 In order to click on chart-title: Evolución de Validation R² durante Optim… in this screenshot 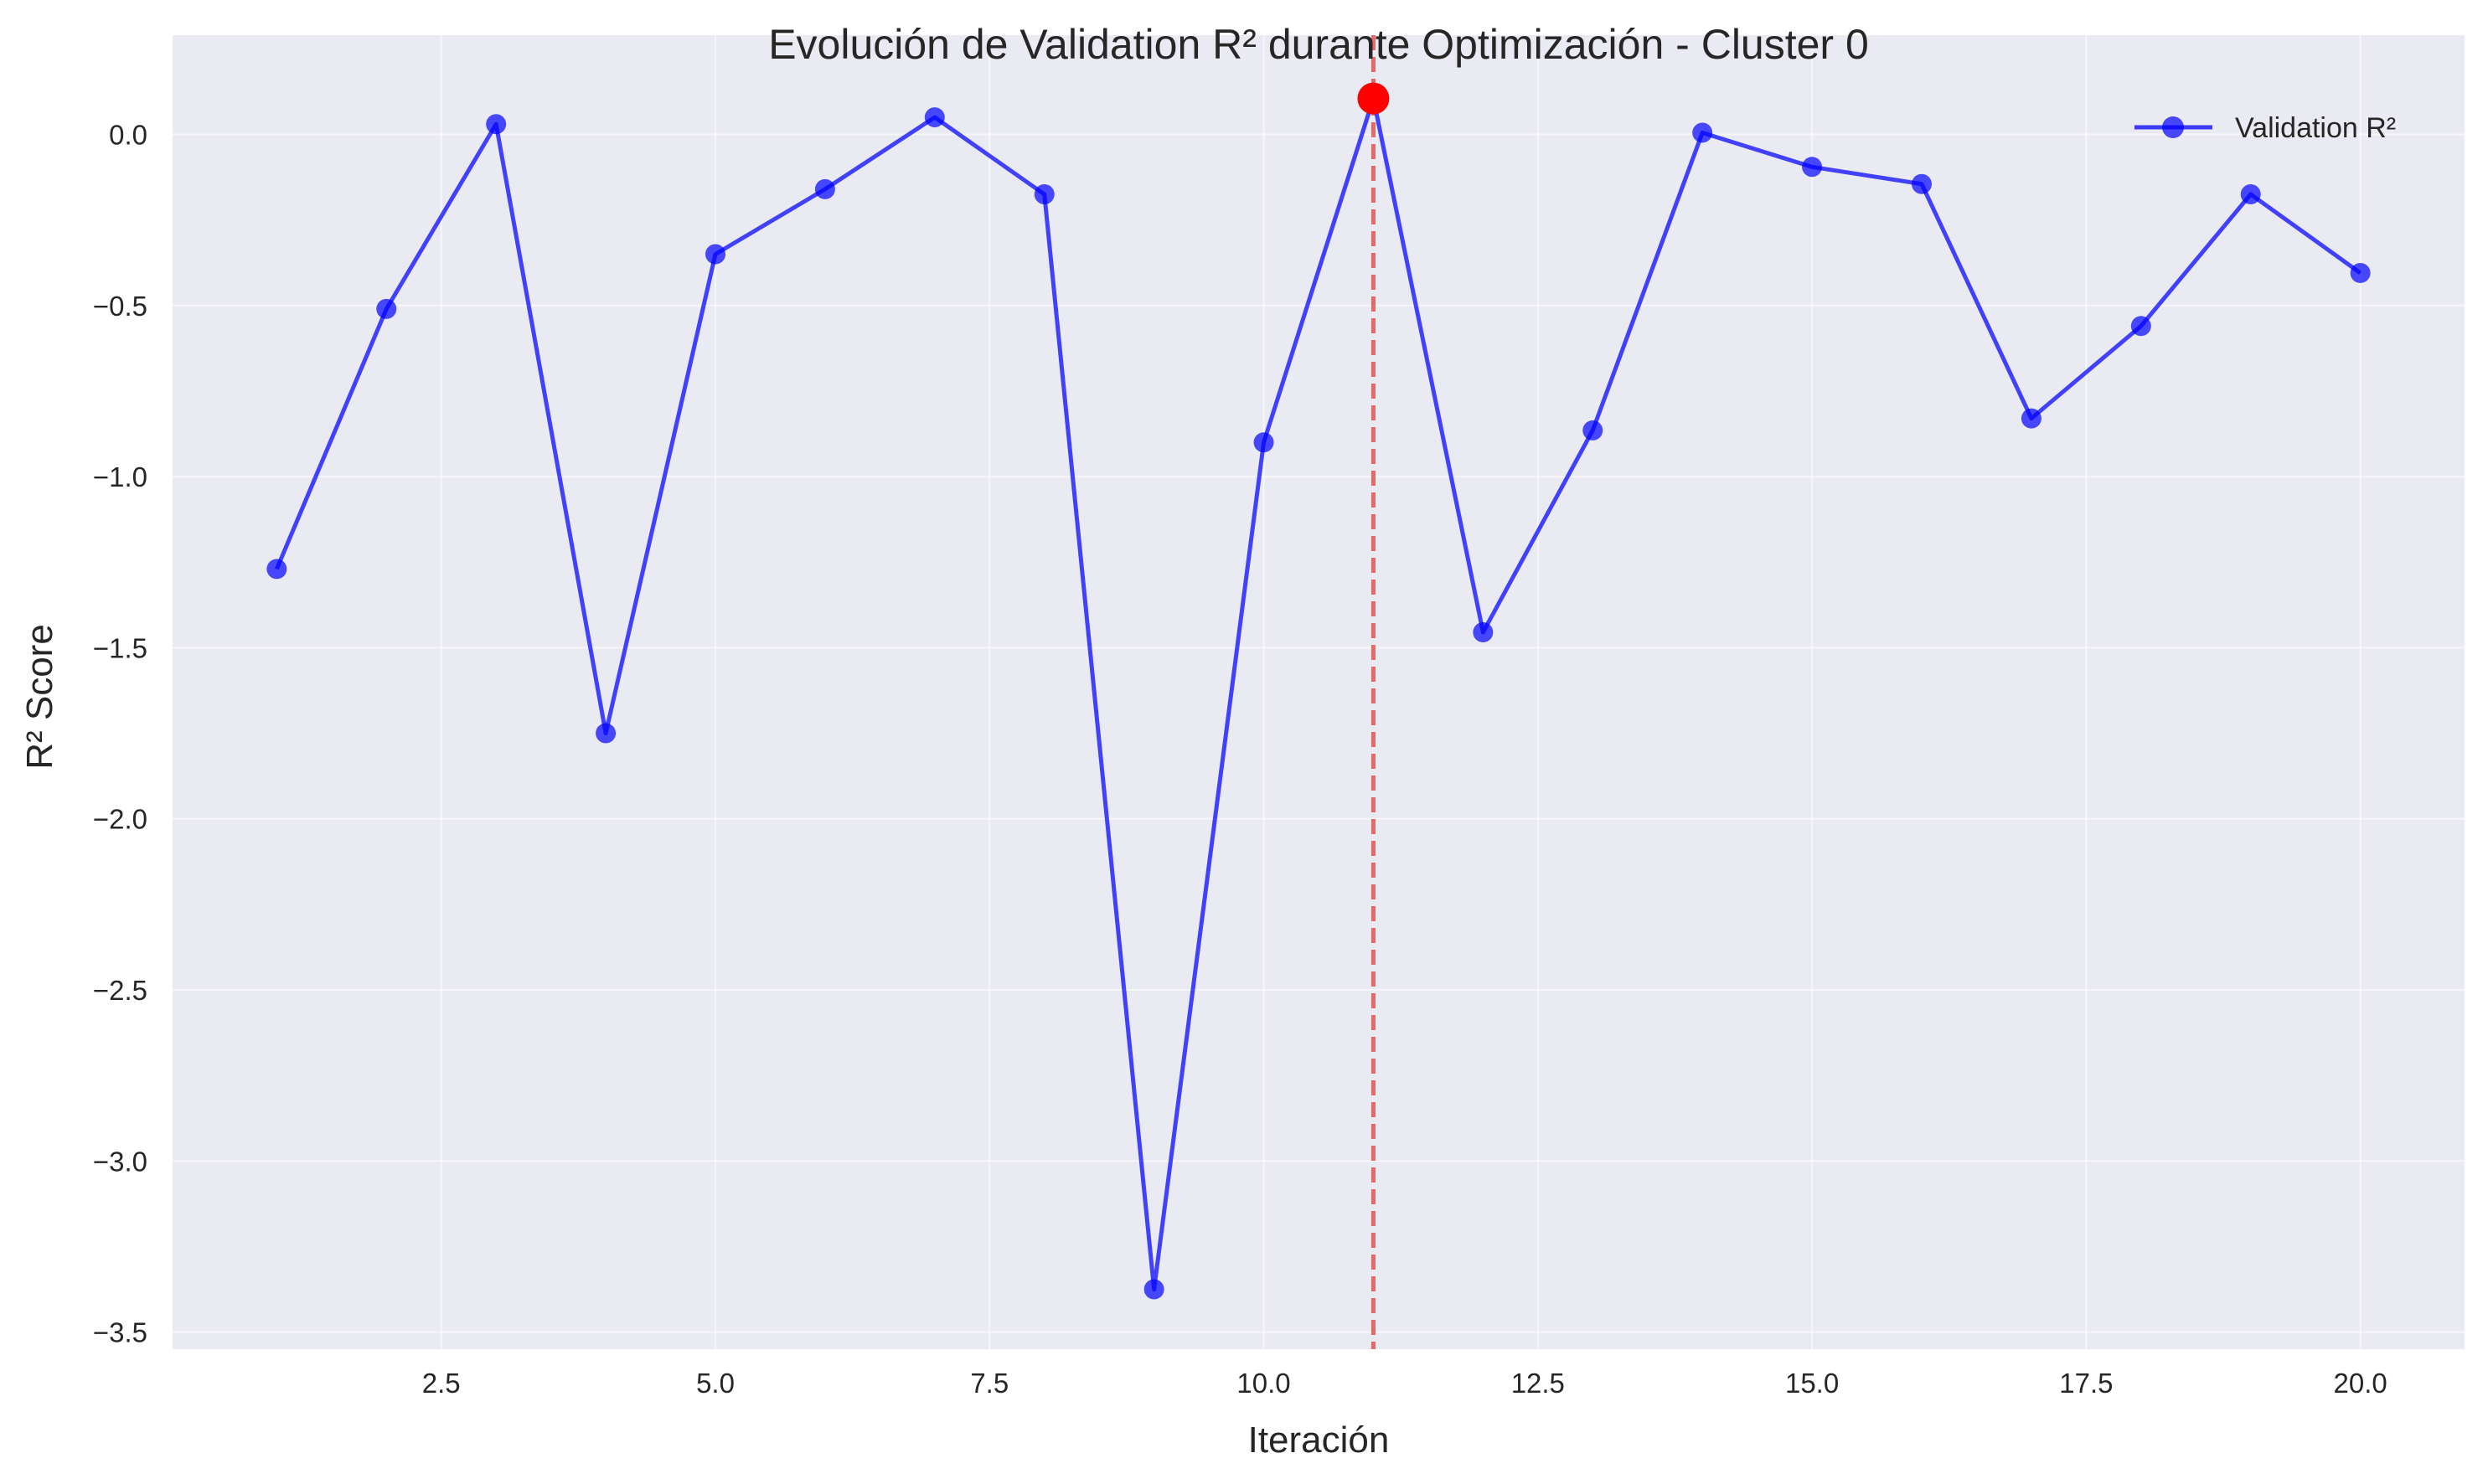, I will do `click(1318, 44)`.